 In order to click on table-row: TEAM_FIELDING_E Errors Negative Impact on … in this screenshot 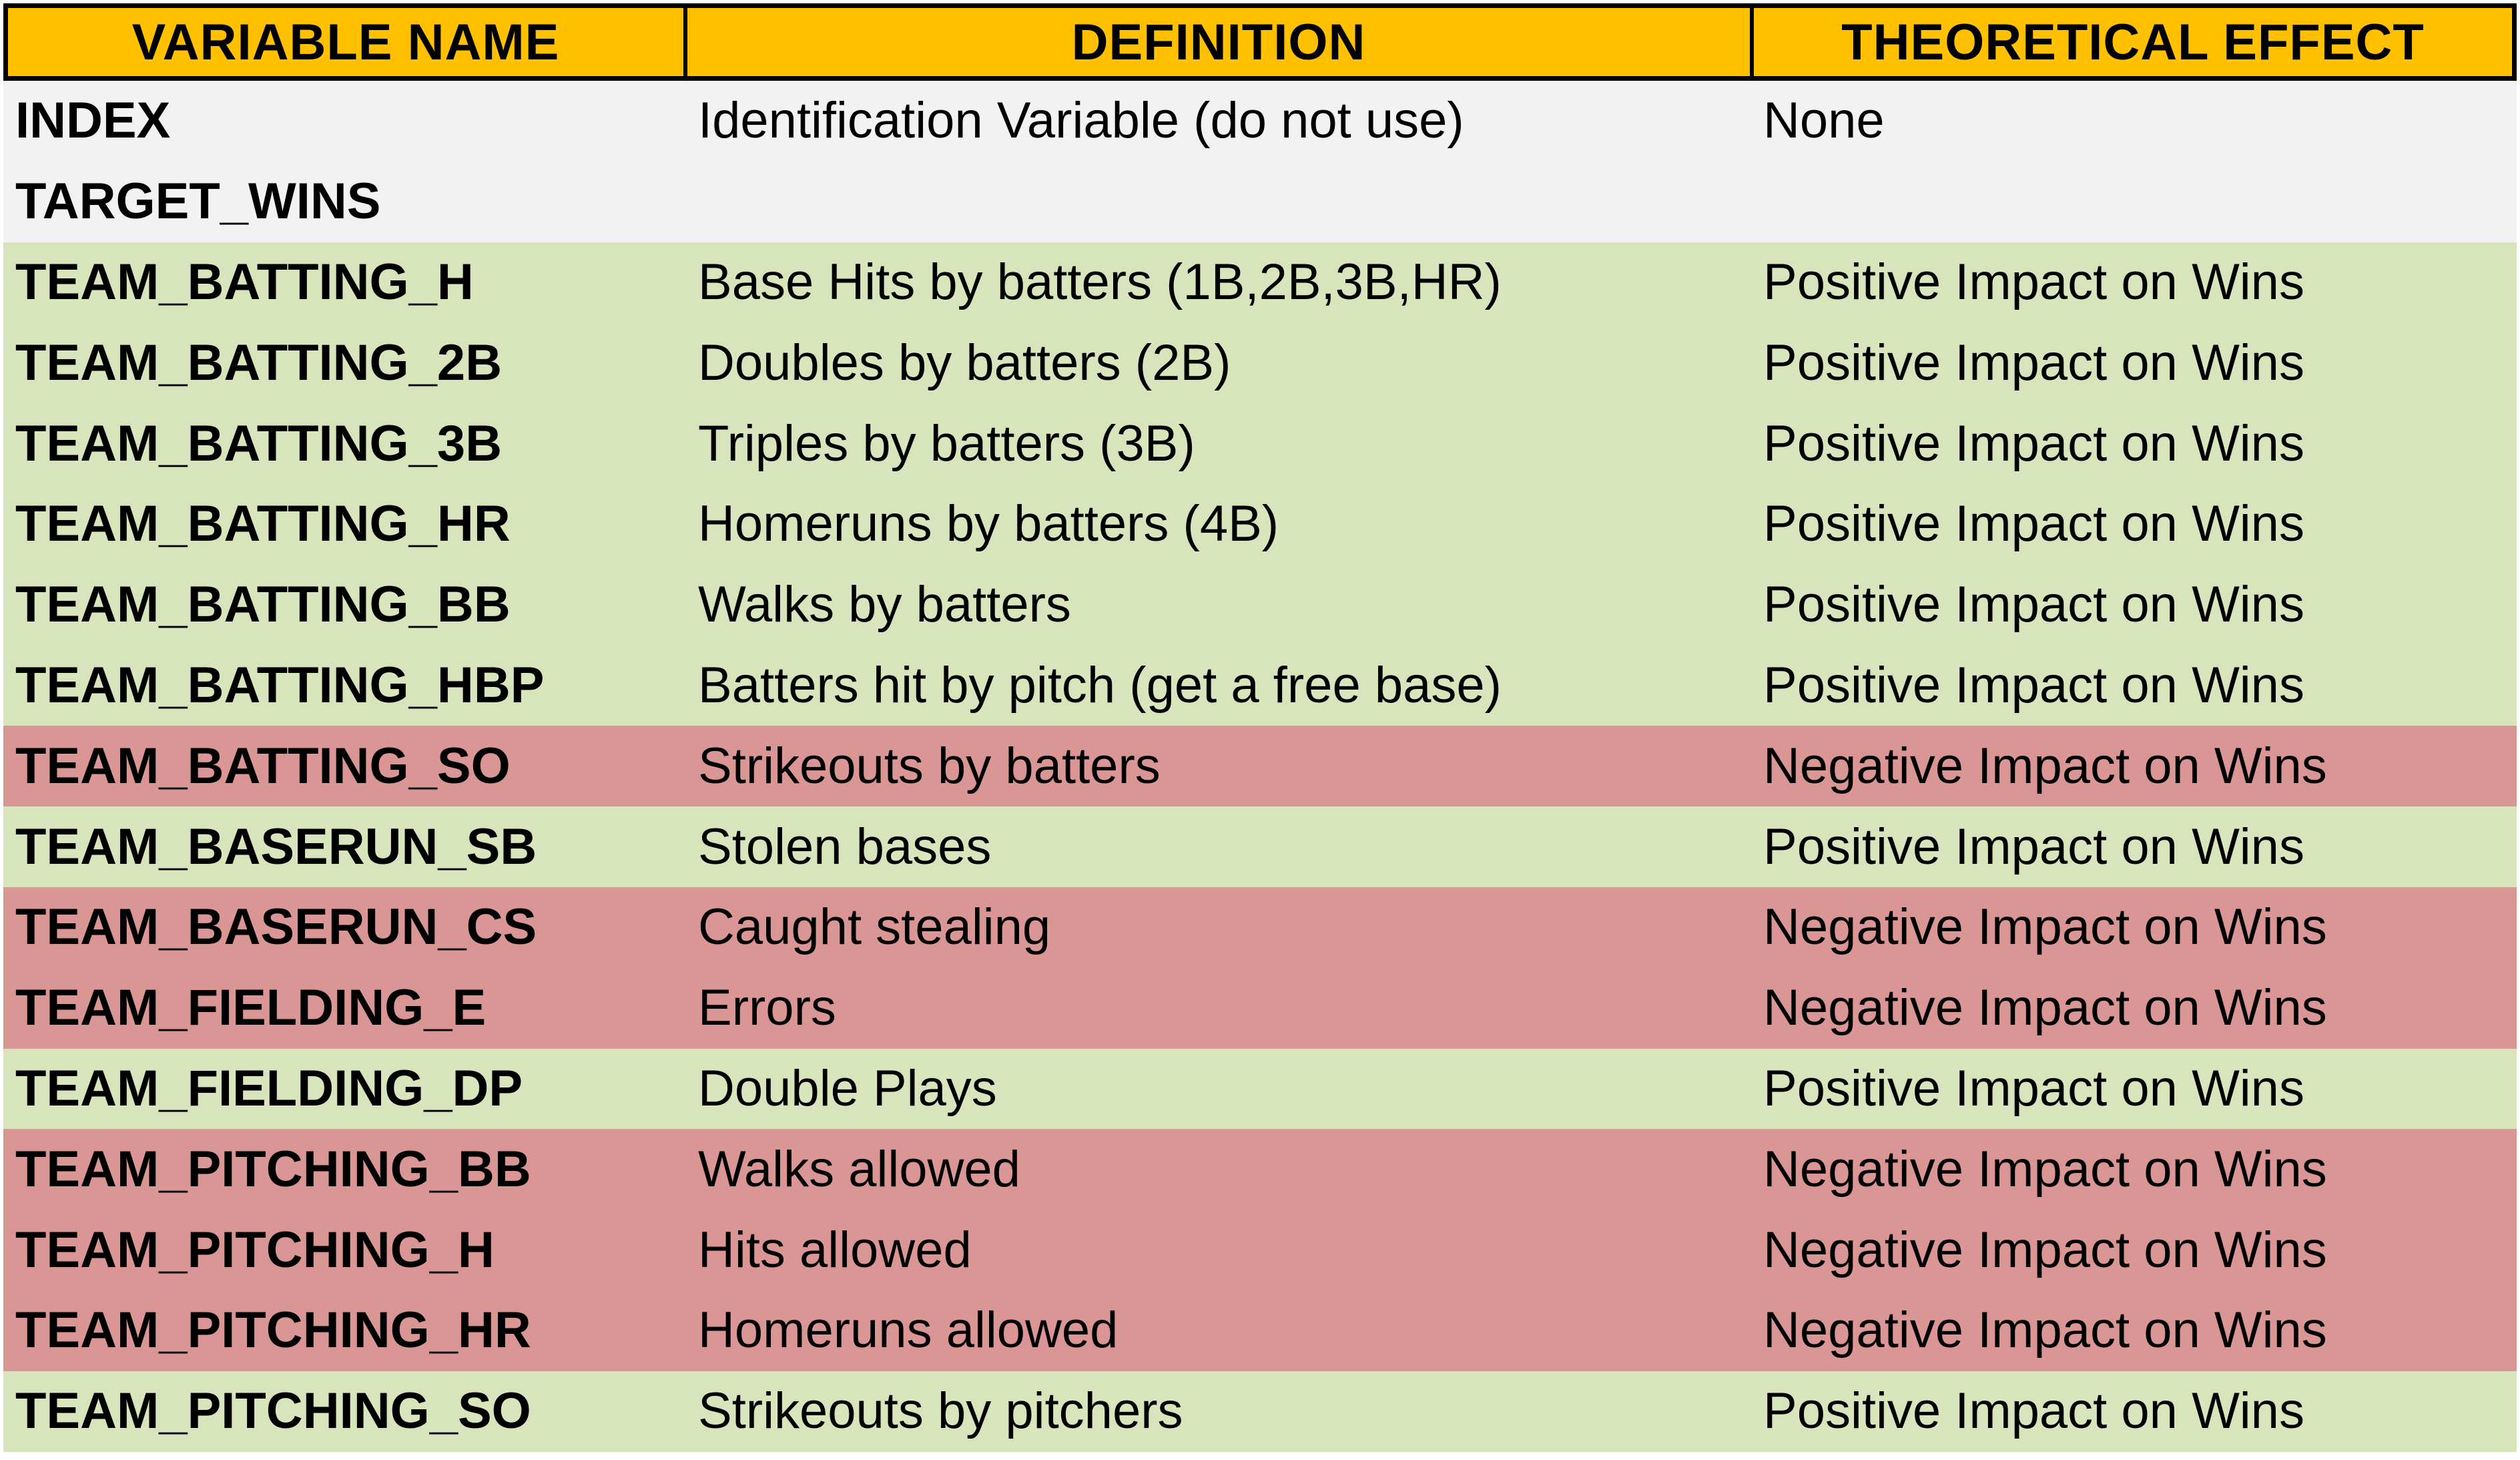, I will do `click(1260, 1008)`.